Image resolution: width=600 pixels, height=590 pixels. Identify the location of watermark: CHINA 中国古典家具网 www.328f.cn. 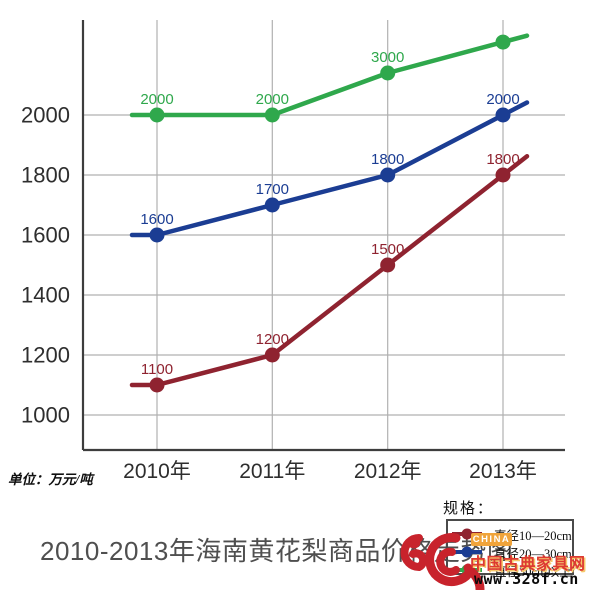
(495, 557).